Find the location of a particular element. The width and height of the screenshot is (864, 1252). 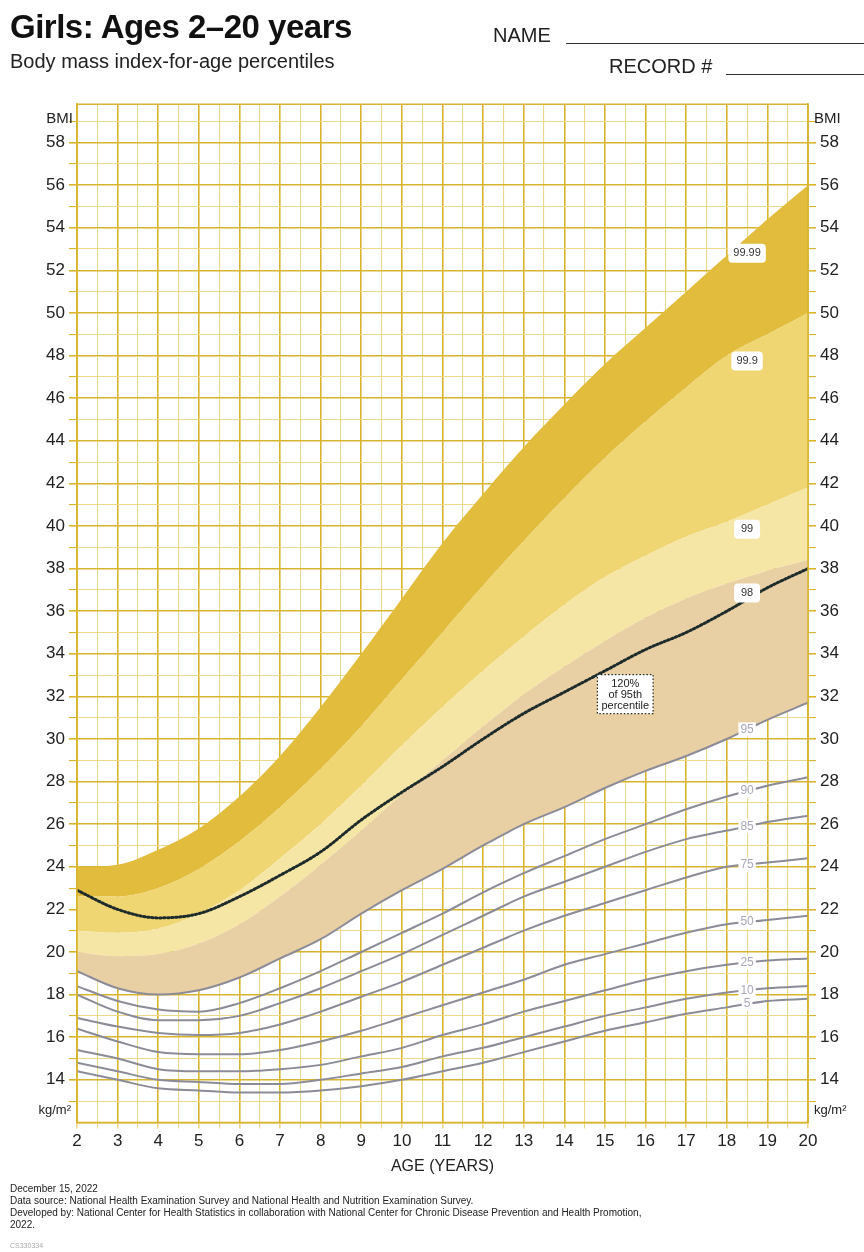

y-tick-label: 56 is located at coordinates (55, 184).